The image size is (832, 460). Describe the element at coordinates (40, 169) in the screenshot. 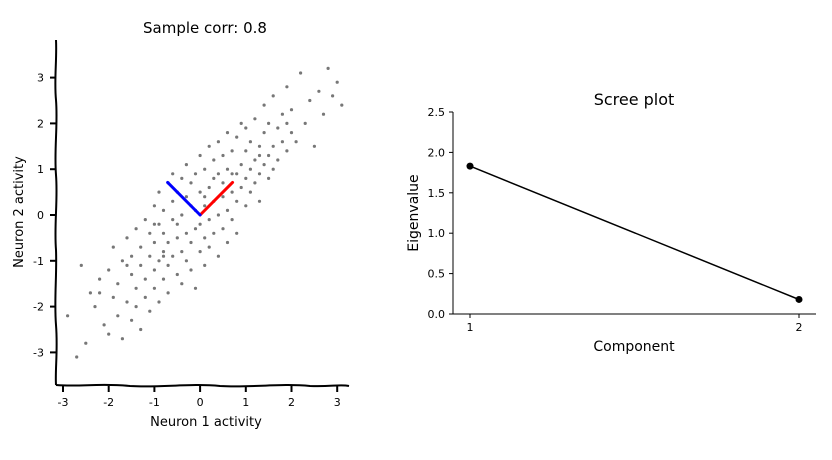

I see `scatter-y-tick-label: 1` at that location.